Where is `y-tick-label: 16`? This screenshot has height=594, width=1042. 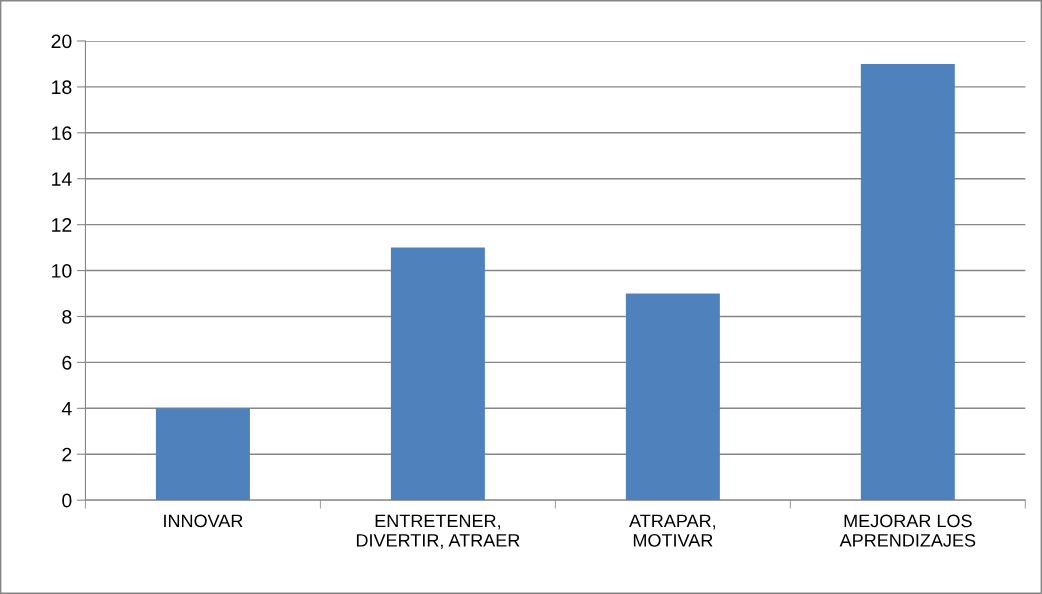
y-tick-label: 16 is located at coordinates (62, 133).